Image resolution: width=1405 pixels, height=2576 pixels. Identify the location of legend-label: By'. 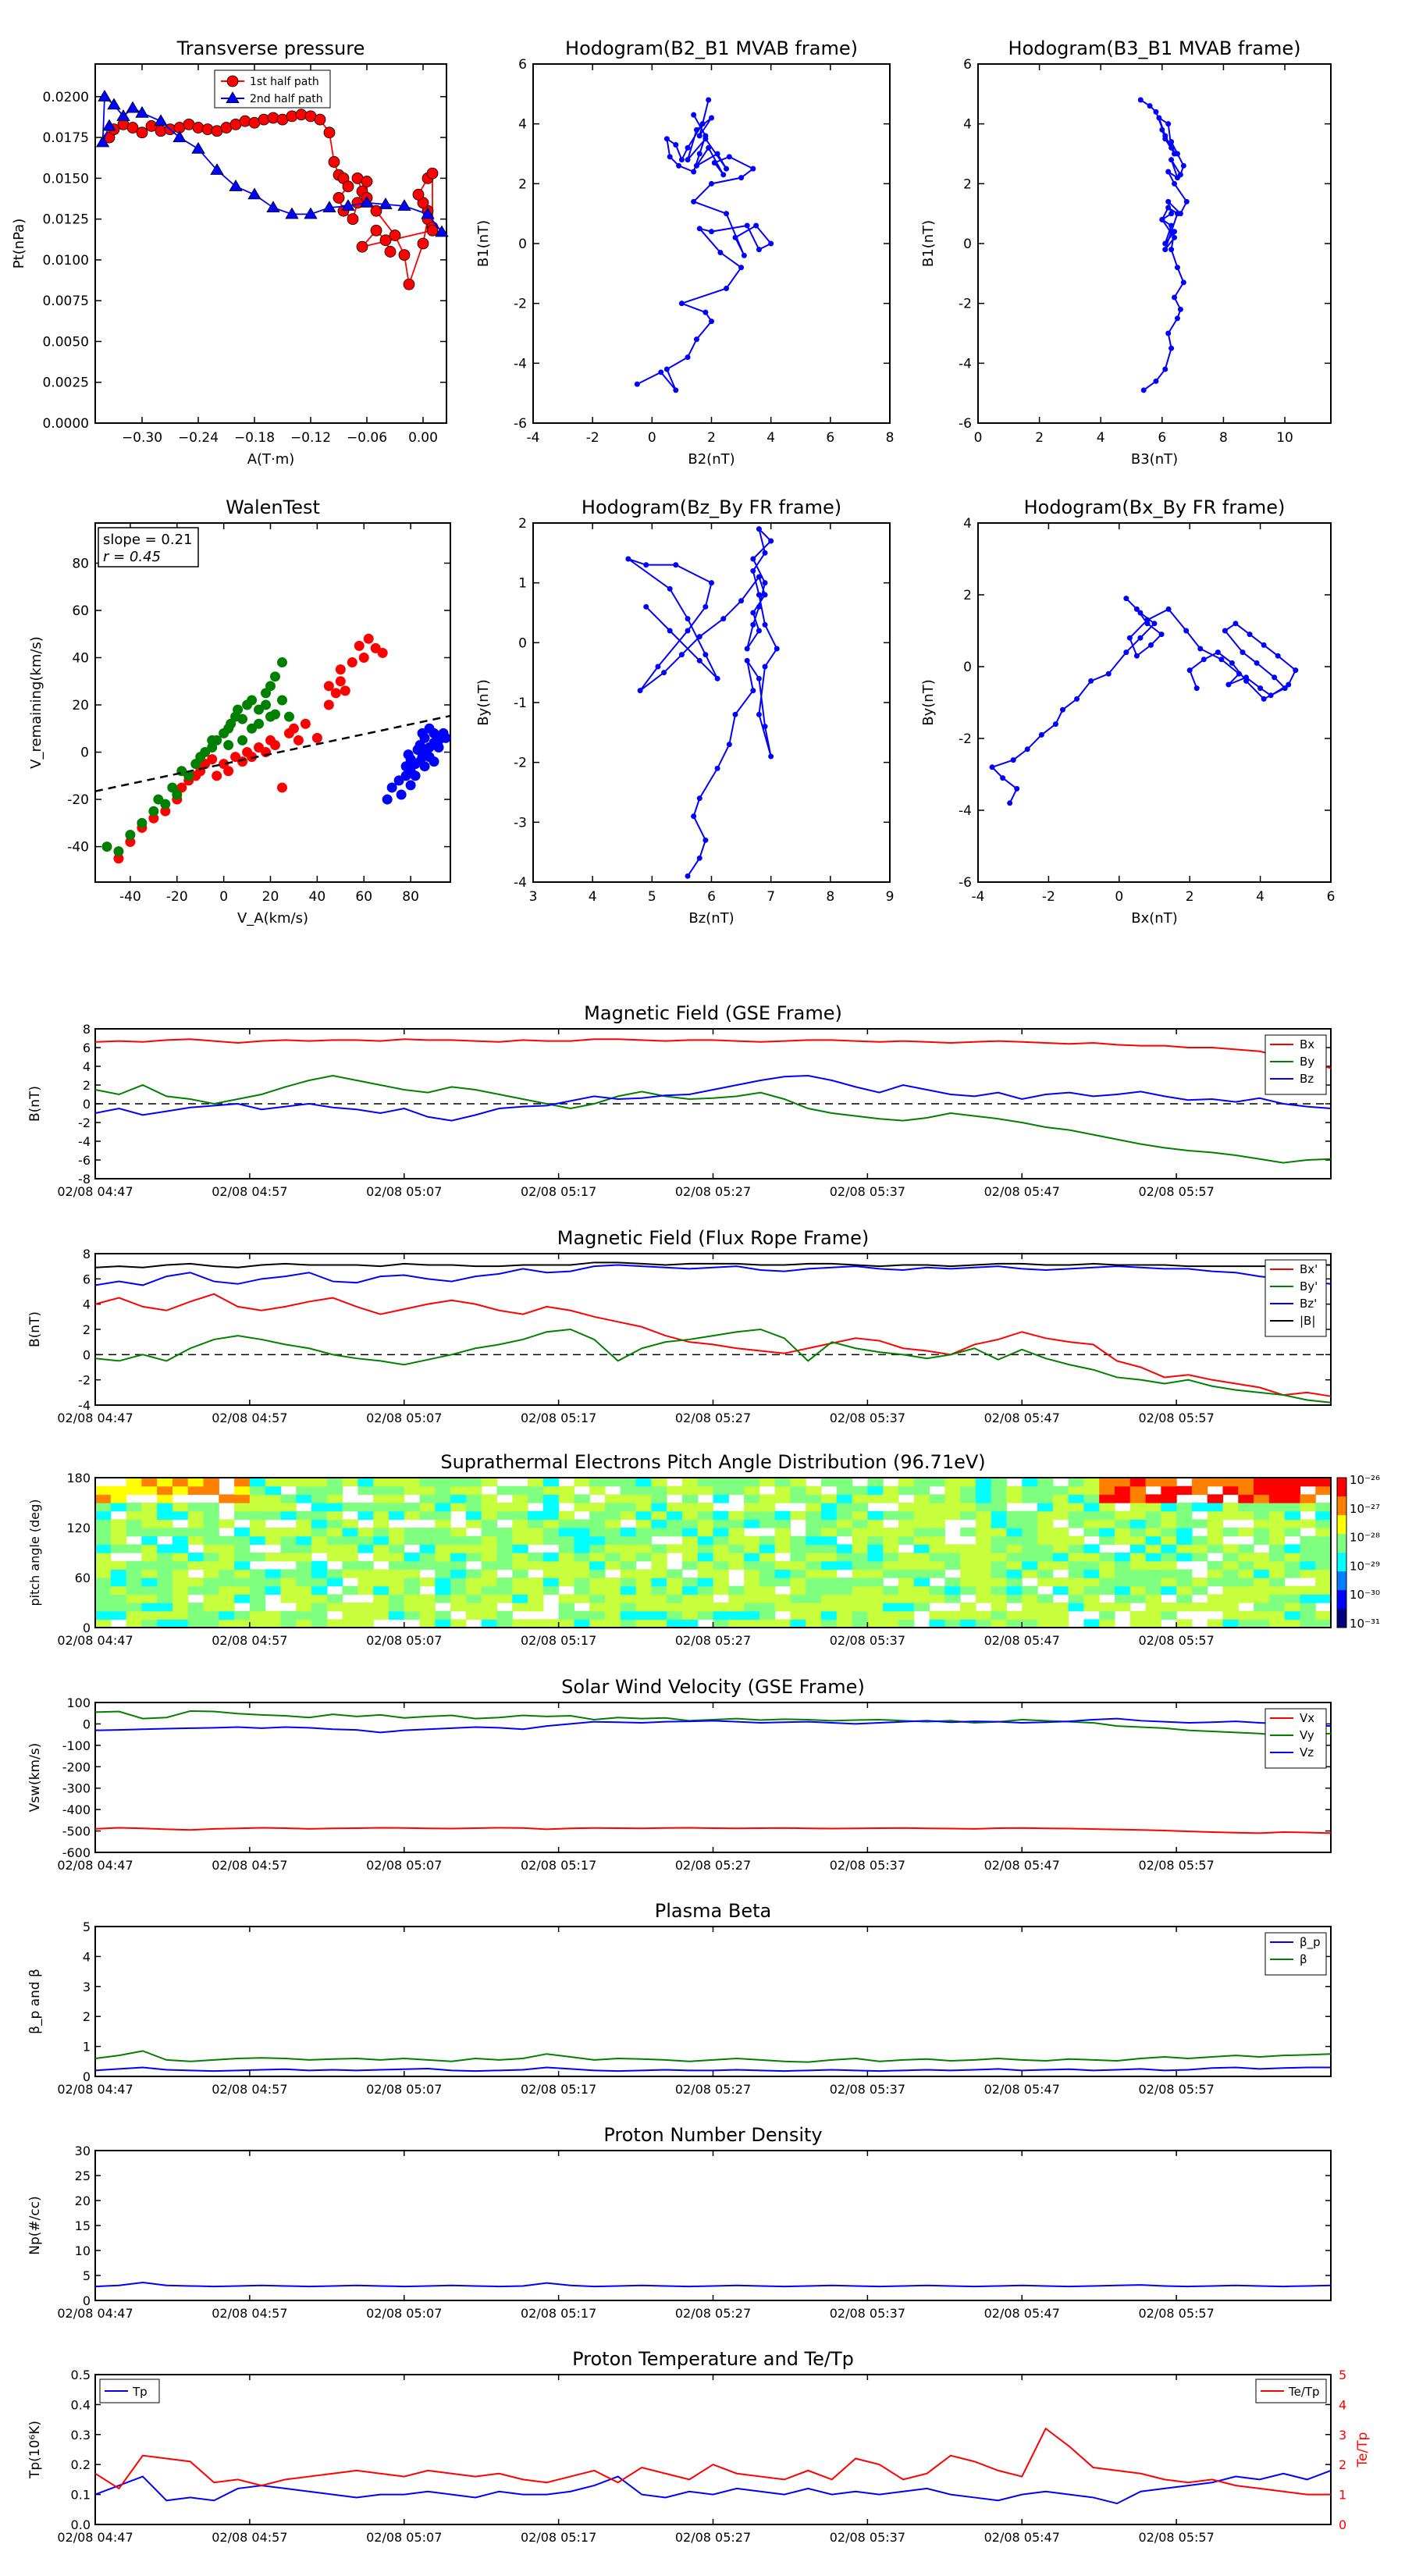
(1309, 1286).